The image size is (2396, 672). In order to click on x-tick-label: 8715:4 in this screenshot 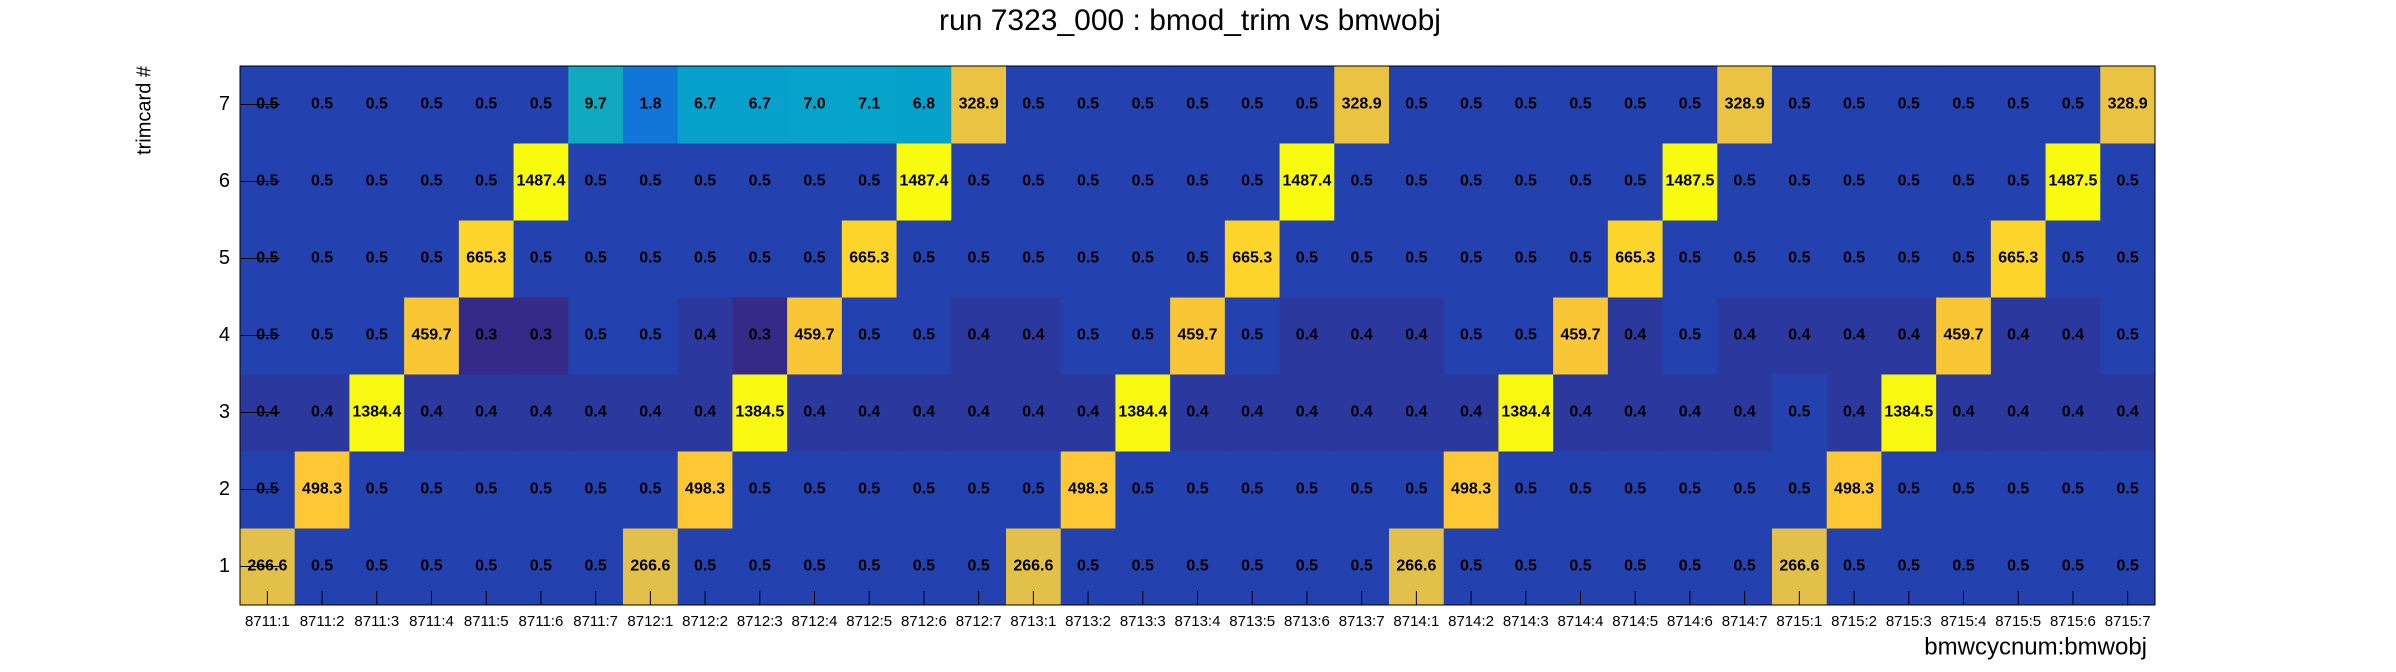, I will do `click(1964, 621)`.